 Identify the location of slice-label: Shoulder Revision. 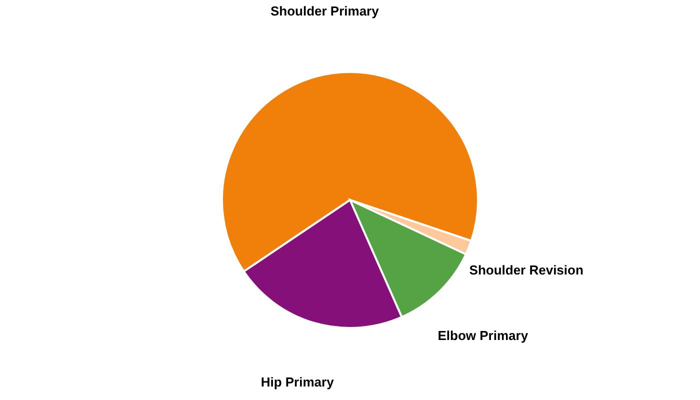
(526, 270).